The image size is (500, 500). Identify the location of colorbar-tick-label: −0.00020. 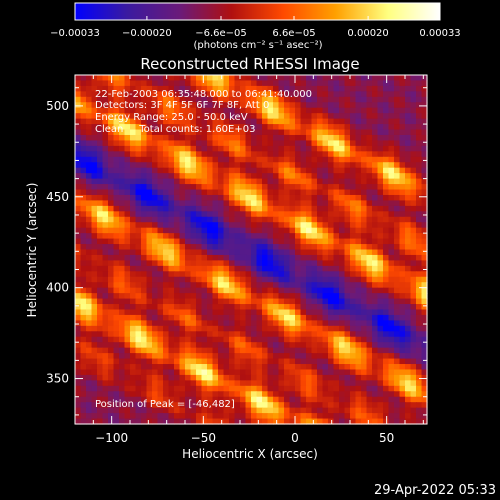
(147, 33).